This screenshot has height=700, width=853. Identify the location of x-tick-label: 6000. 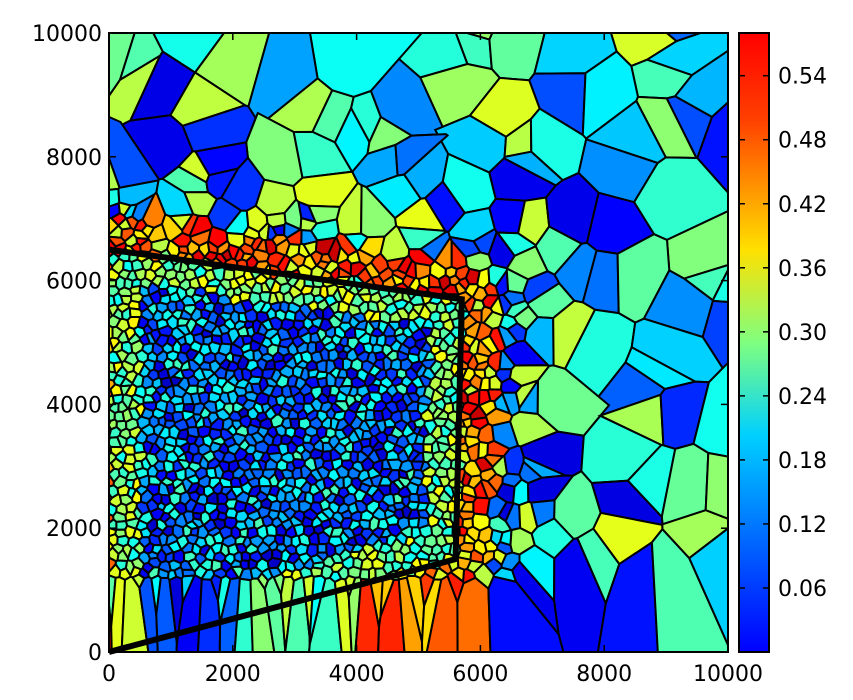
(480, 674).